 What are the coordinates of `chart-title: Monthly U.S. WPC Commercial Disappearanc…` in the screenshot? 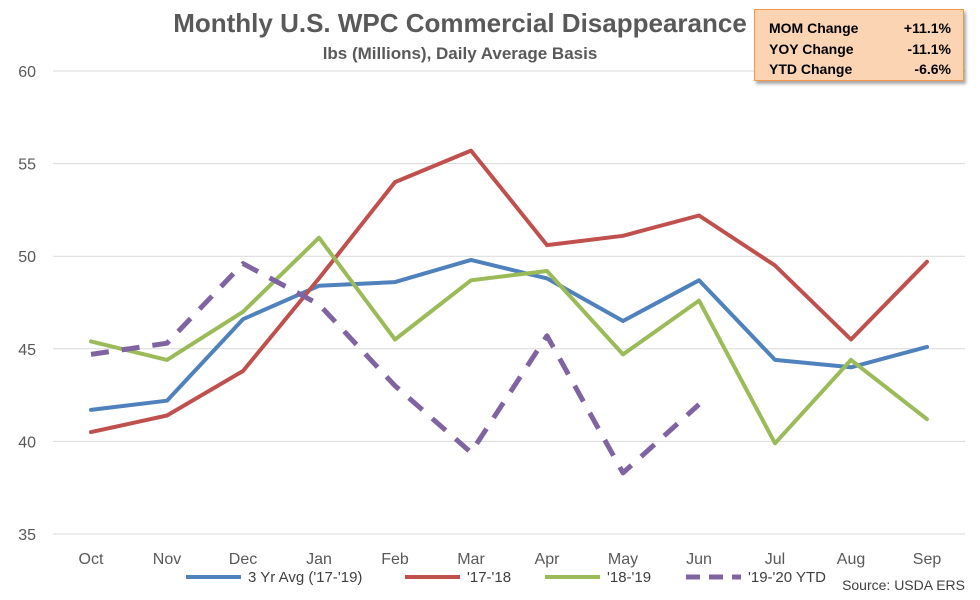 It's located at (460, 23).